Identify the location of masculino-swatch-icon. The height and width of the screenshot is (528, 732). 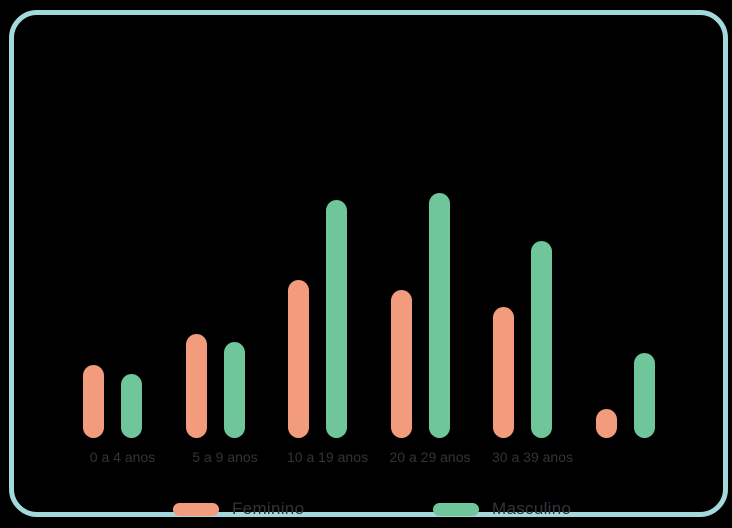
(456, 509).